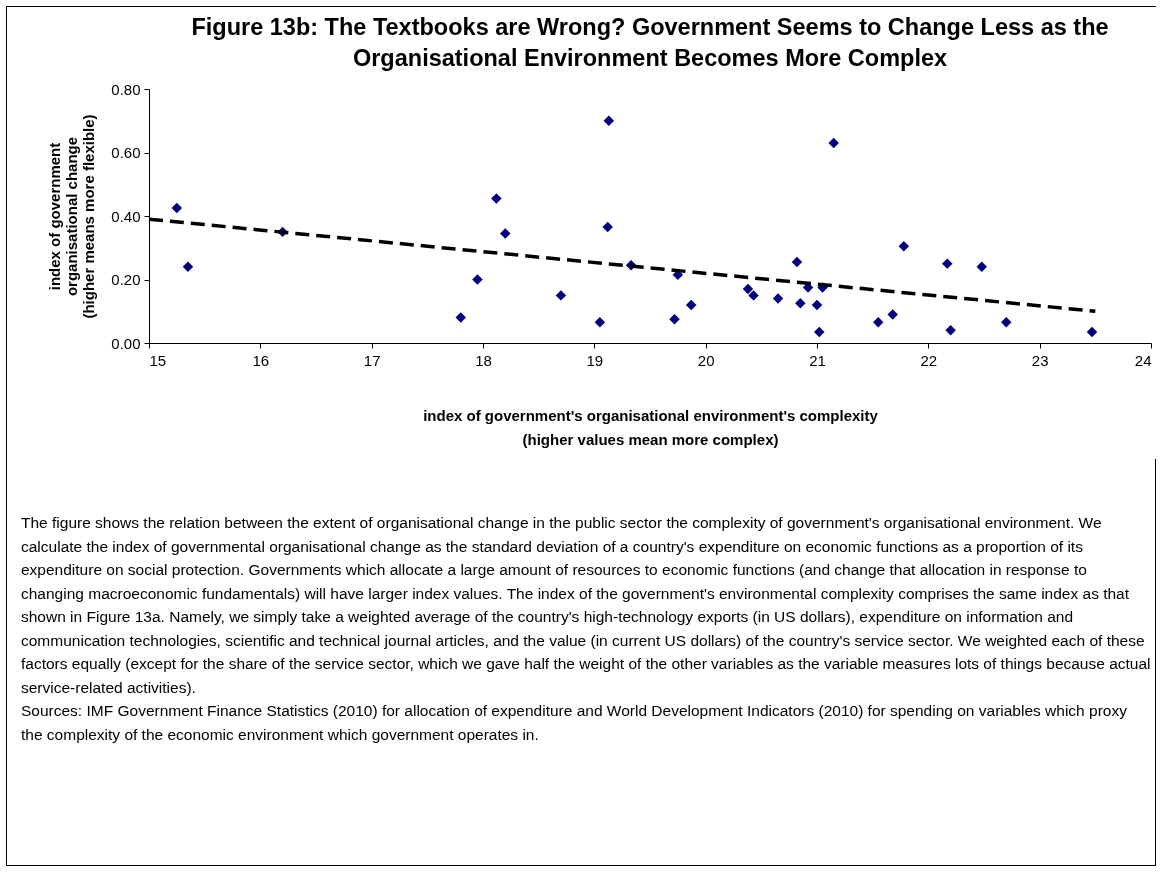  Describe the element at coordinates (706, 360) in the screenshot. I see `x-tick-label: 20` at that location.